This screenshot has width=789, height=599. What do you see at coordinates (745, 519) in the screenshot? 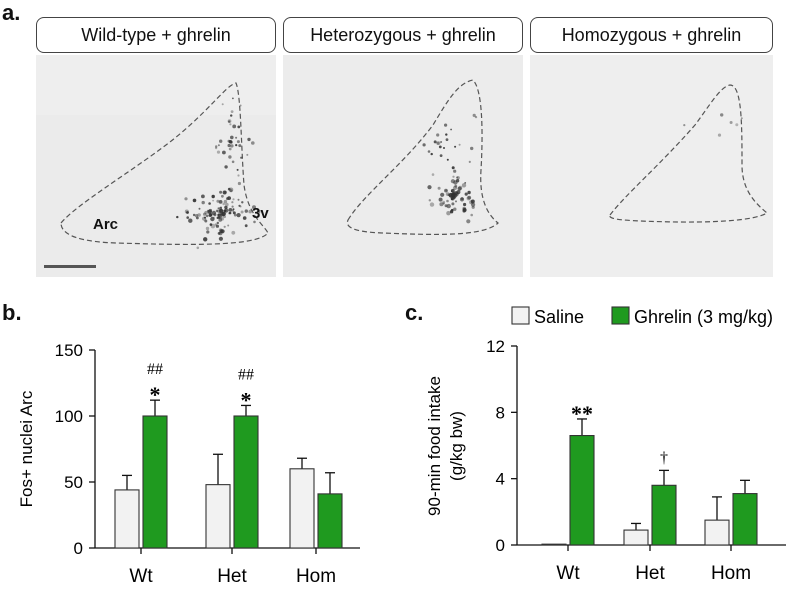
I see `bar-ghrelin-hom` at bounding box center [745, 519].